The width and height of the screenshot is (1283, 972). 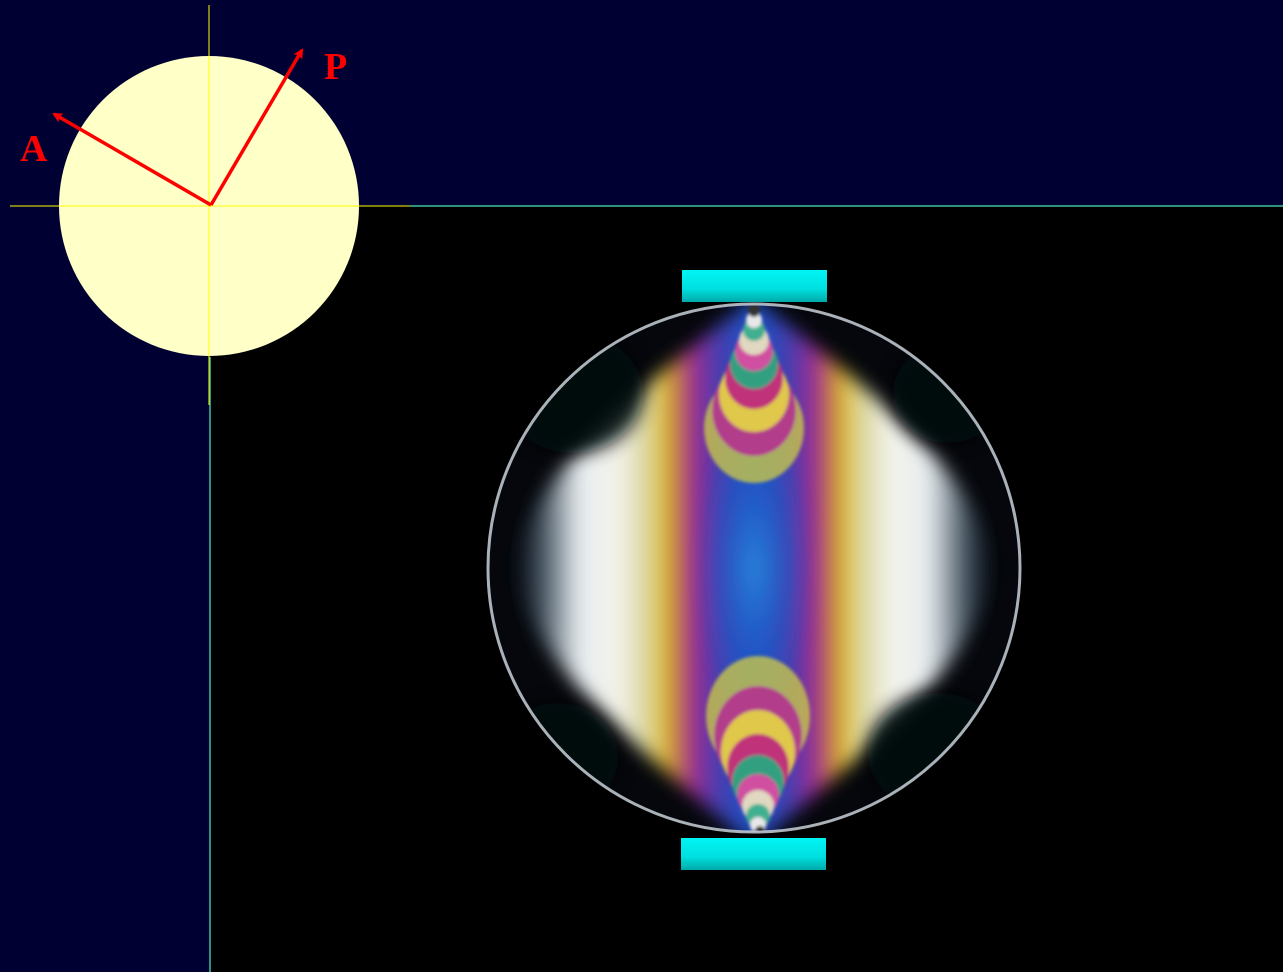 What do you see at coordinates (336, 67) in the screenshot?
I see `polarizer-label: P` at bounding box center [336, 67].